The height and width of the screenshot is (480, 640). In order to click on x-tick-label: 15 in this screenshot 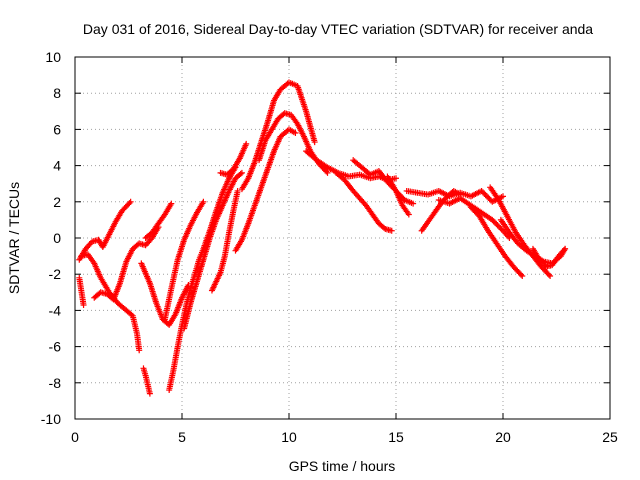, I will do `click(396, 437)`.